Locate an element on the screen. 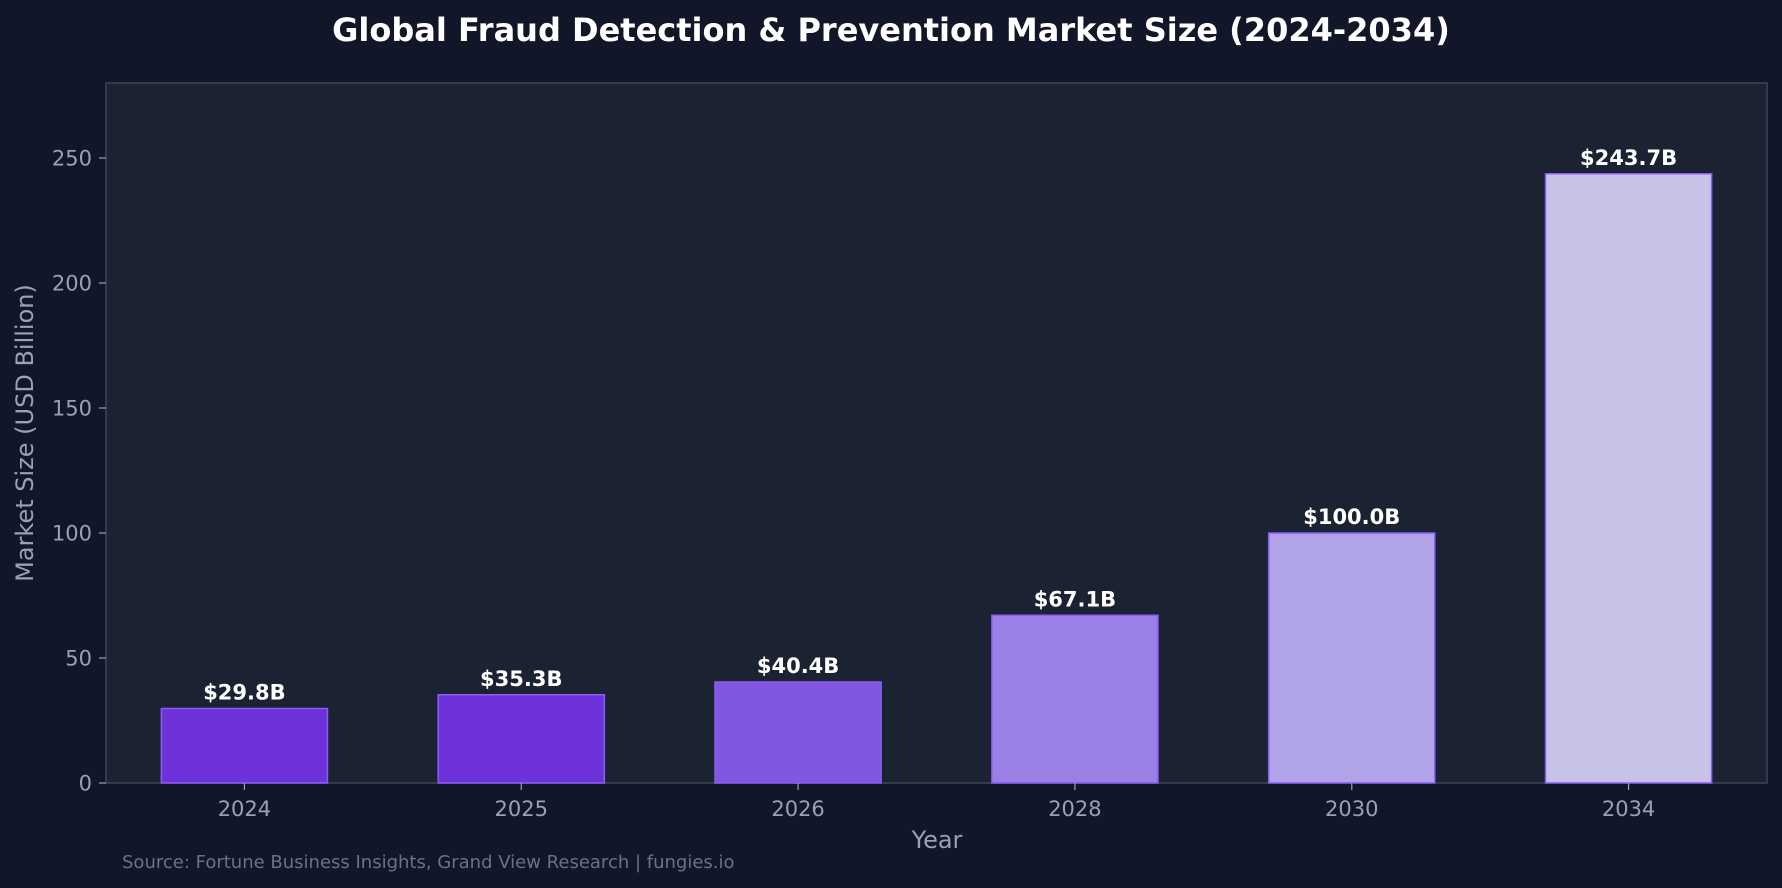  y-tick-label-200: 200 is located at coordinates (72, 284).